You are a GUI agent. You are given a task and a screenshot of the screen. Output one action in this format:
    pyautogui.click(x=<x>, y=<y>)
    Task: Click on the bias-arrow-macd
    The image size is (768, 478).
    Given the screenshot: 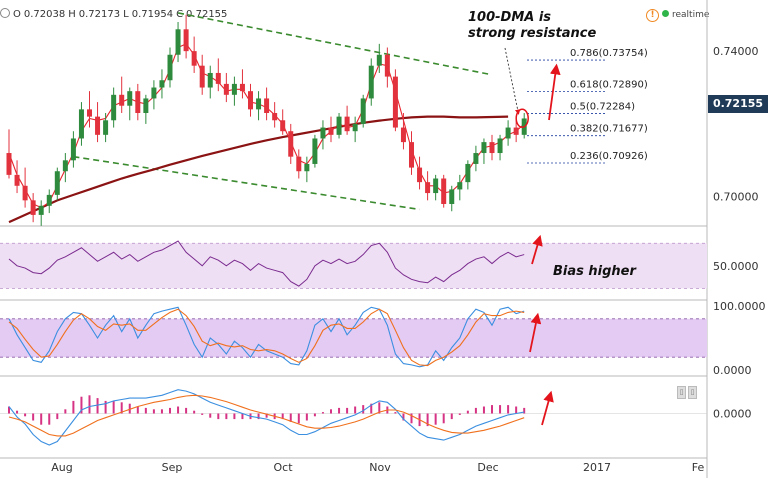 What is the action you would take?
    pyautogui.click(x=547, y=408)
    